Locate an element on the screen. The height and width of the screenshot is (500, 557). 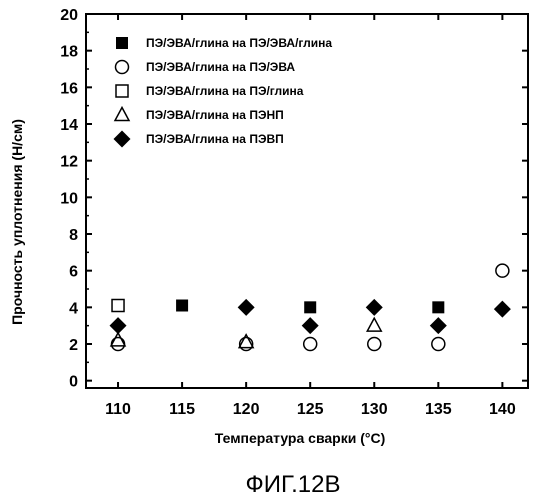
legend-label-1: ПЭ/ЭВА/глина на ПЭ/ЭВА/глина is located at coordinates (239, 43).